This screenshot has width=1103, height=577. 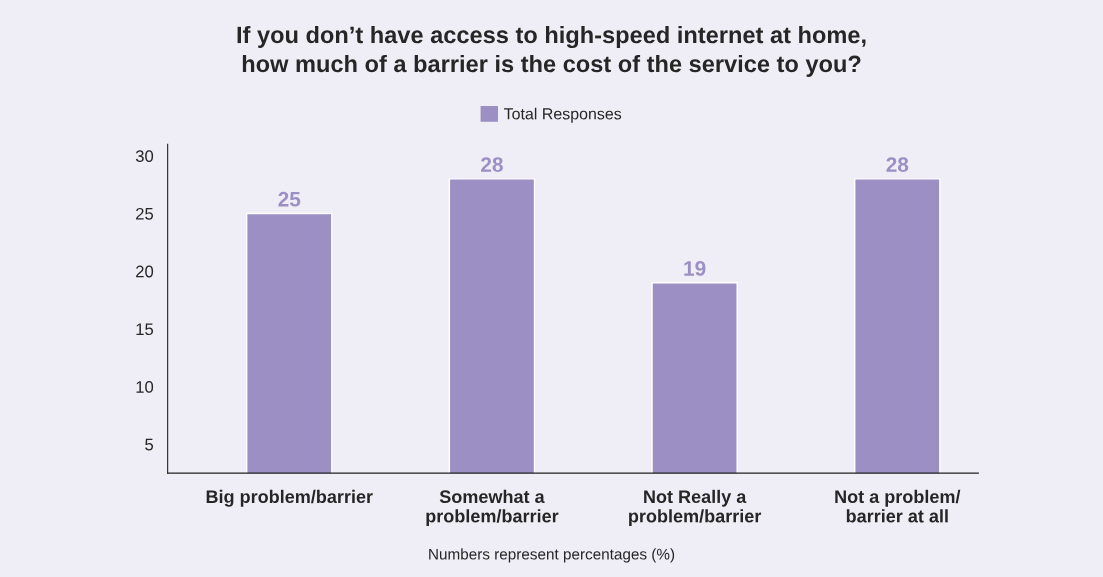 What do you see at coordinates (552, 555) in the screenshot?
I see `text: Numbers represent percentages (%)` at bounding box center [552, 555].